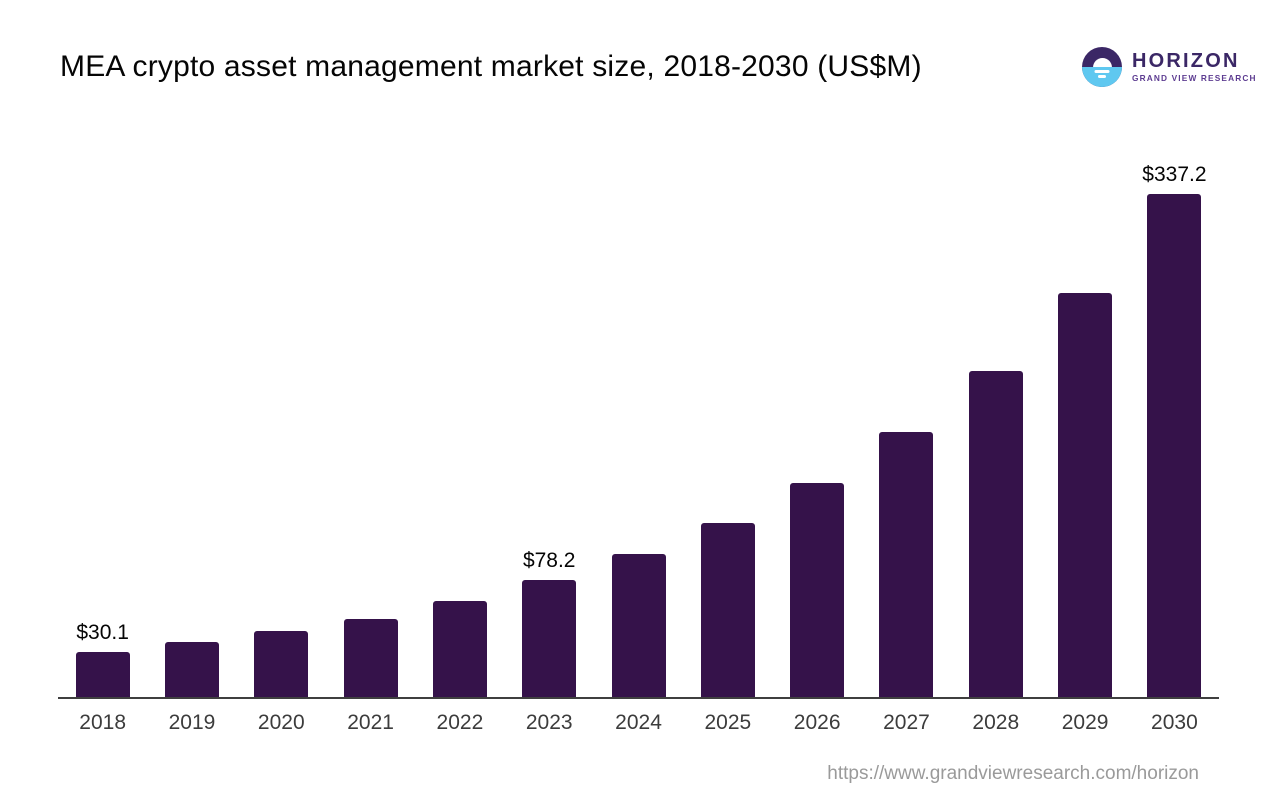 The height and width of the screenshot is (800, 1280). Describe the element at coordinates (549, 423) in the screenshot. I see `bar-column-2023: $78.2` at that location.